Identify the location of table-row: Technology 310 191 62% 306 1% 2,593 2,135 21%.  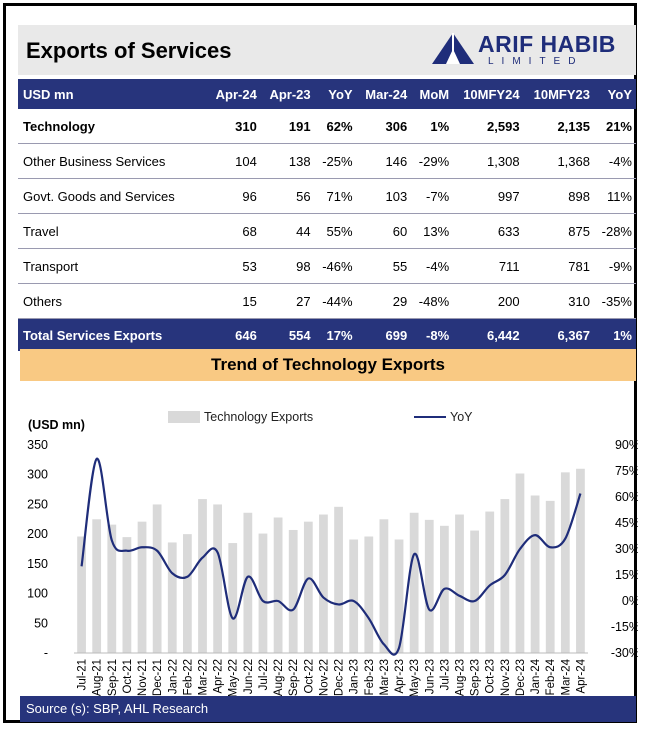
(327, 126).